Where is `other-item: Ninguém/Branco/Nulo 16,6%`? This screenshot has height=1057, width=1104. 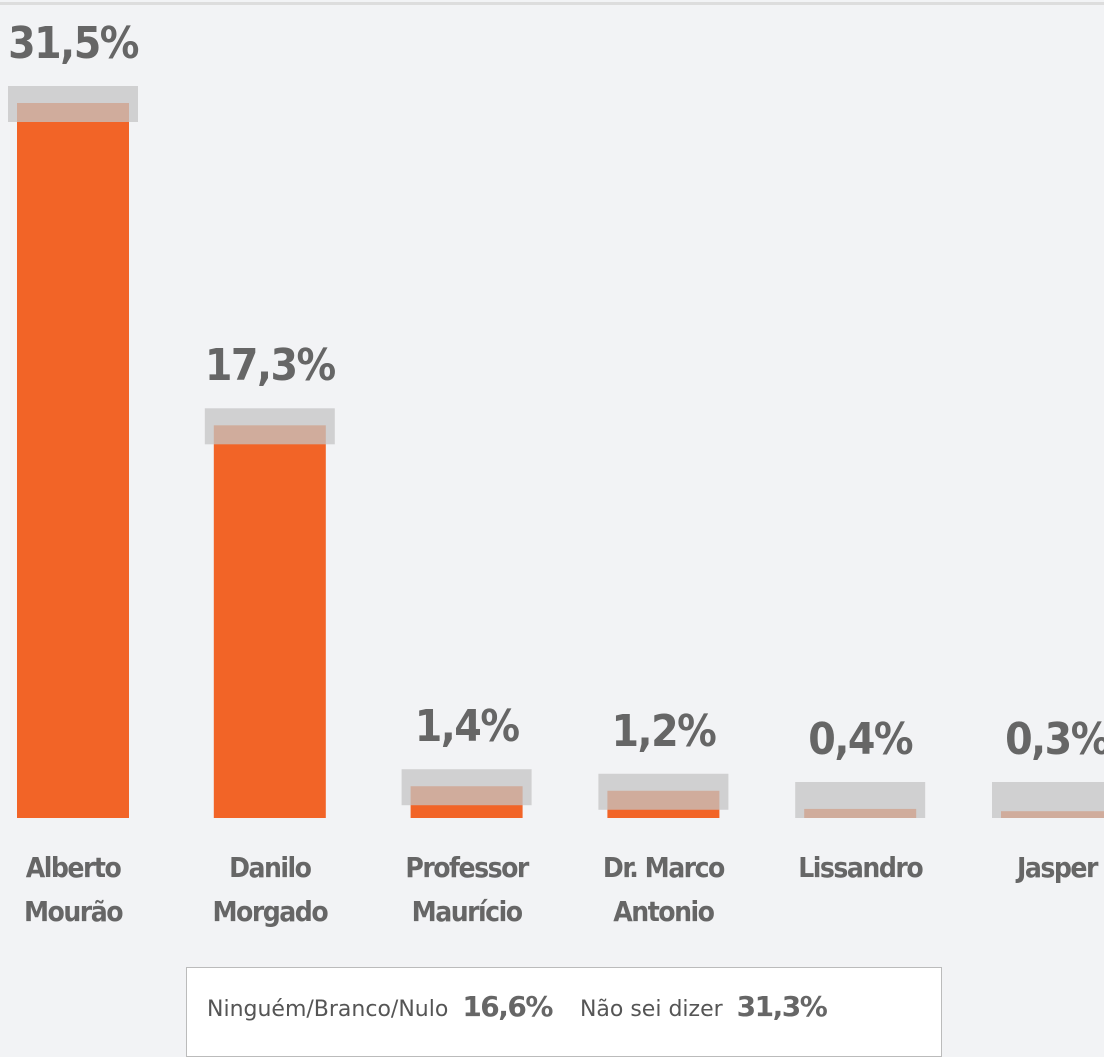 other-item: Ninguém/Branco/Nulo 16,6% is located at coordinates (380, 1006).